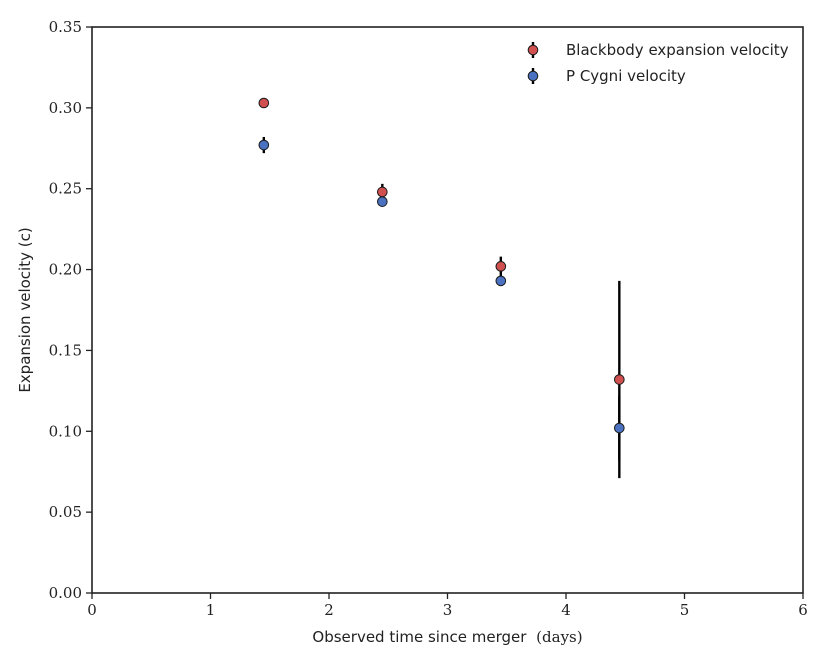 The height and width of the screenshot is (668, 830). I want to click on y-tick-label: 0.35, so click(65, 27).